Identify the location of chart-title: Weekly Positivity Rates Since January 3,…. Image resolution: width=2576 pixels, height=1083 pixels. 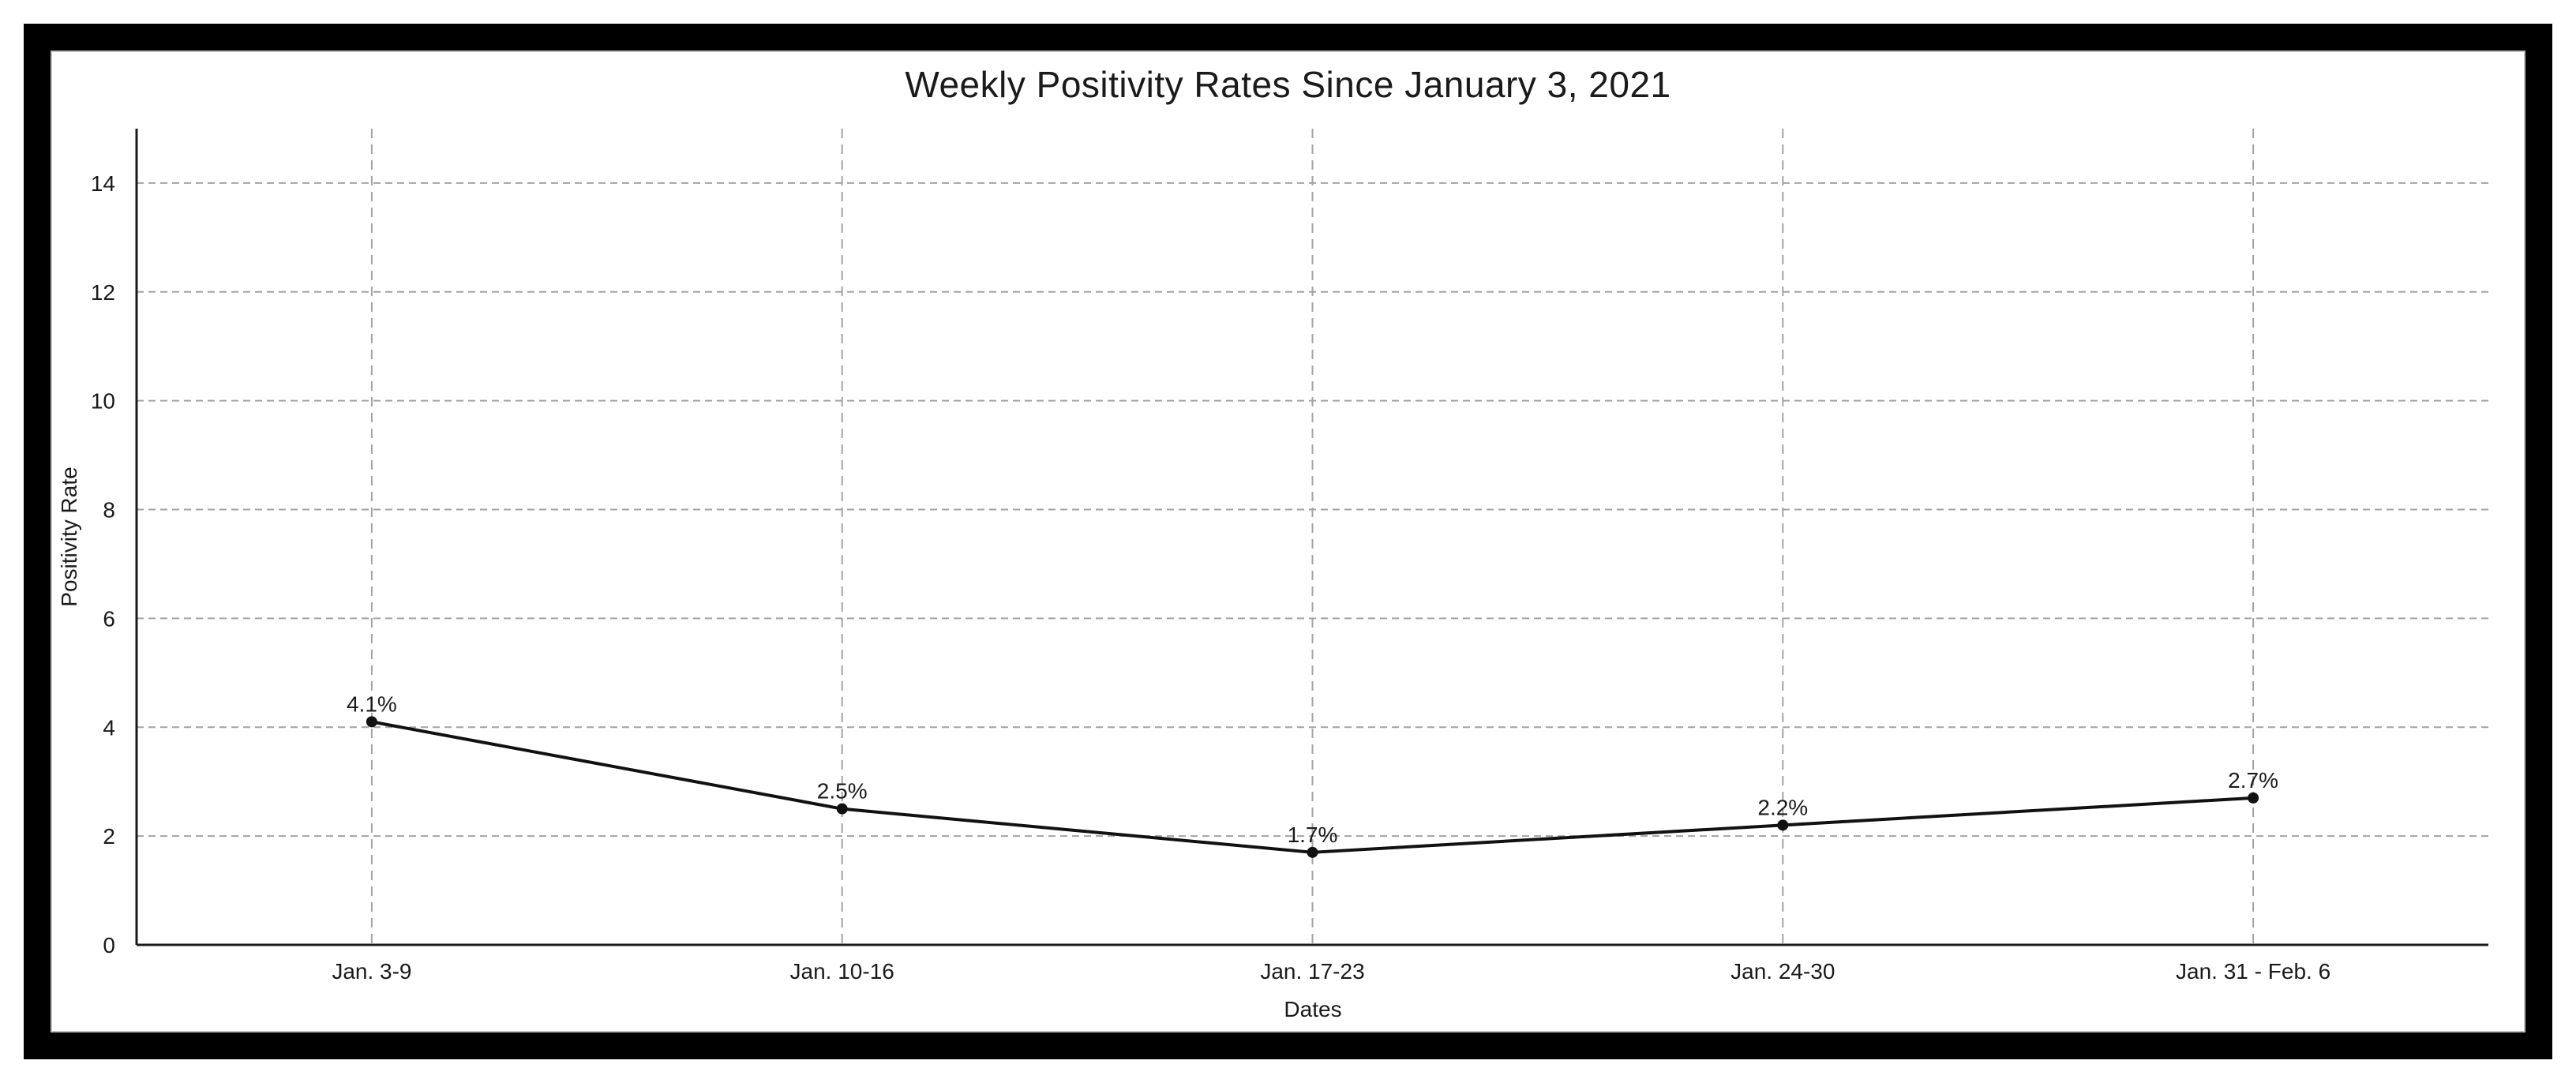
(1288, 84).